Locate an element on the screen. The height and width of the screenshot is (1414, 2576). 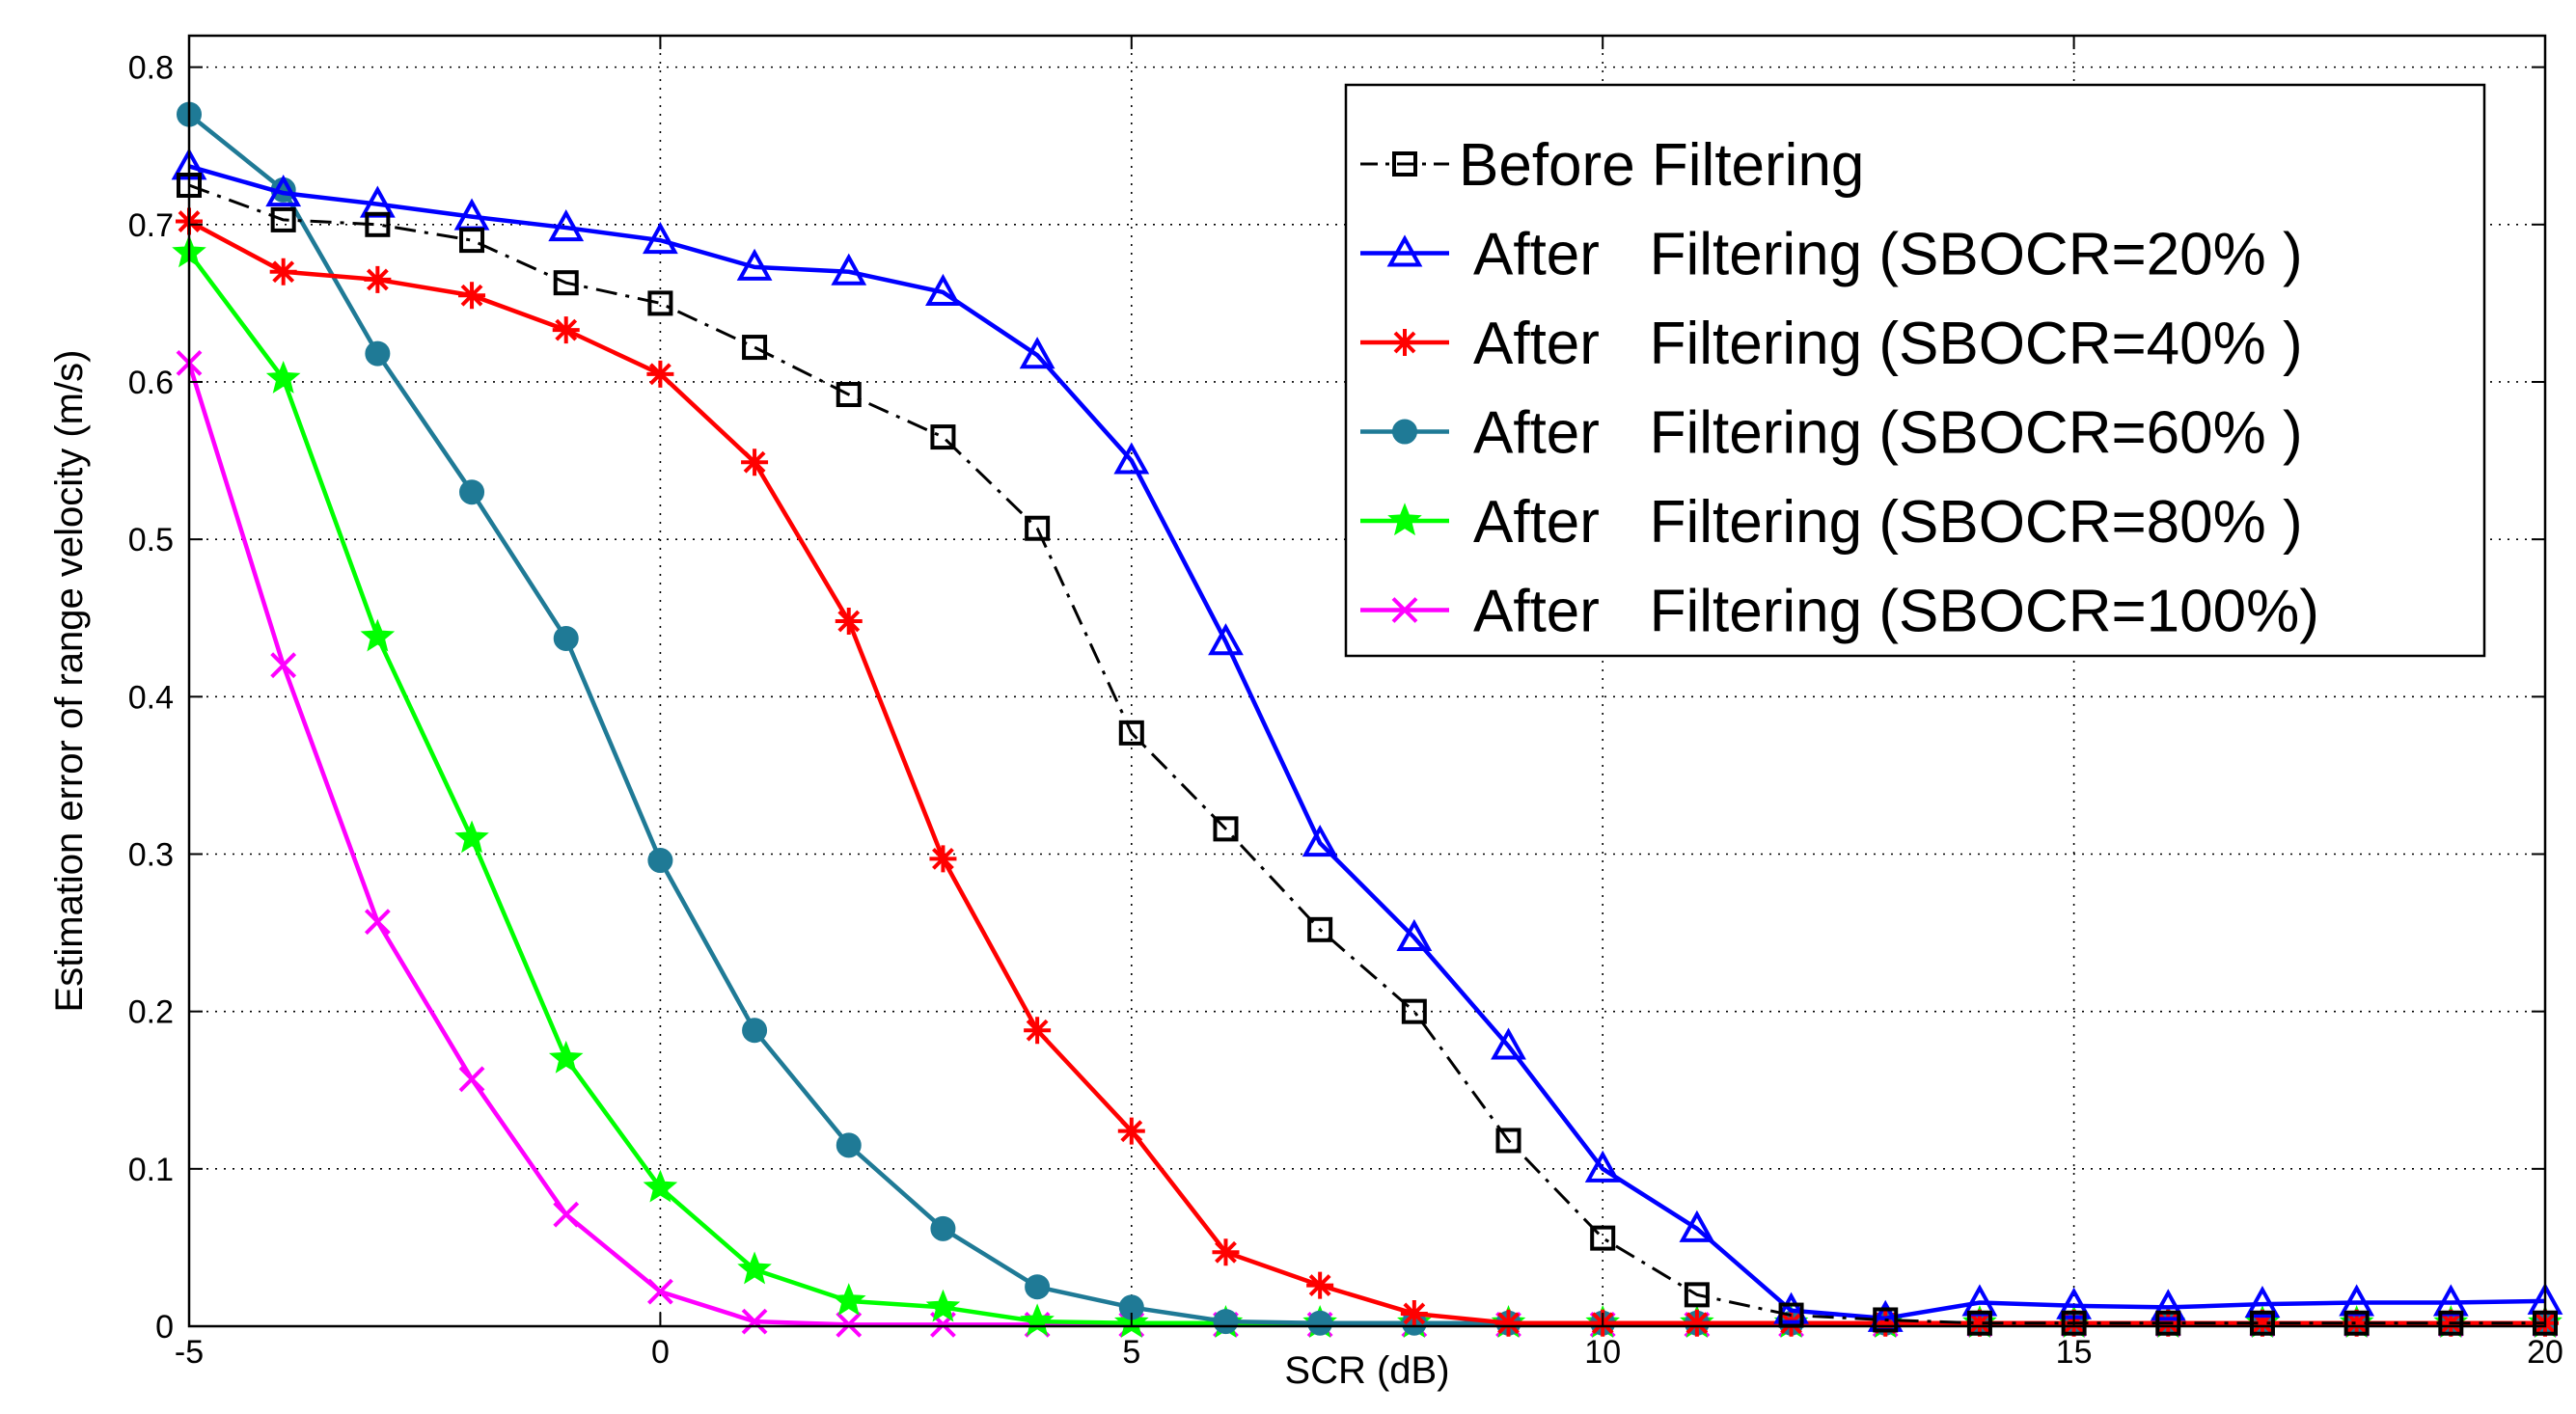
y-tick-label: 0.7 is located at coordinates (151, 225).